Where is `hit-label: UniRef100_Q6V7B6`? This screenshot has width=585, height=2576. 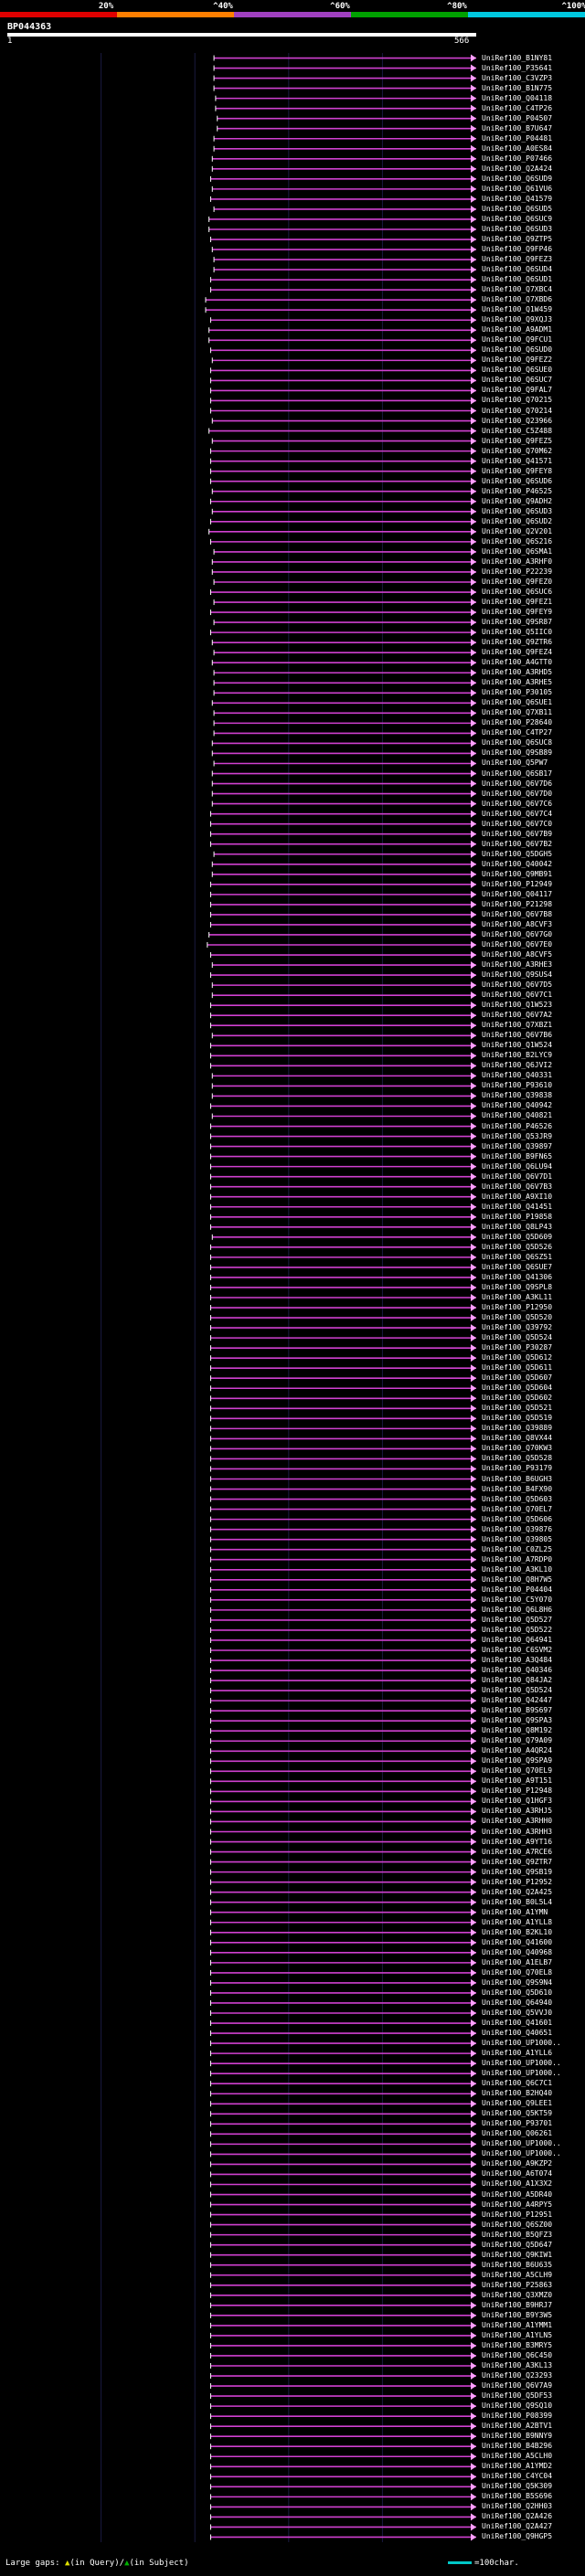
hit-label: UniRef100_Q6V7B6 is located at coordinates (517, 1035).